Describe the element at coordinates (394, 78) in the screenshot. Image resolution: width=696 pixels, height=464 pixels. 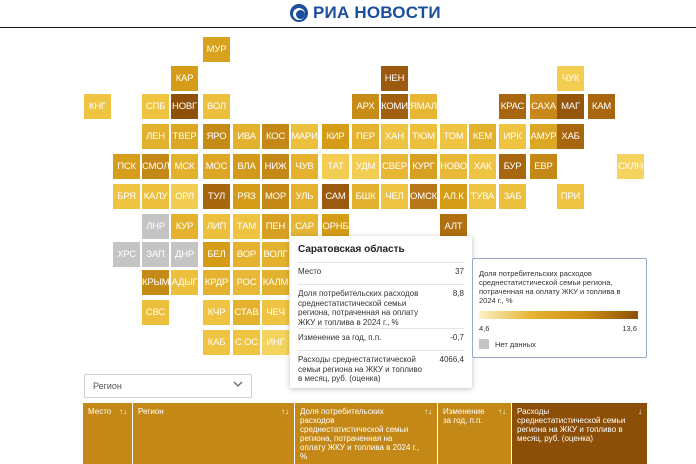
I see `region-tile-2: НЕН` at that location.